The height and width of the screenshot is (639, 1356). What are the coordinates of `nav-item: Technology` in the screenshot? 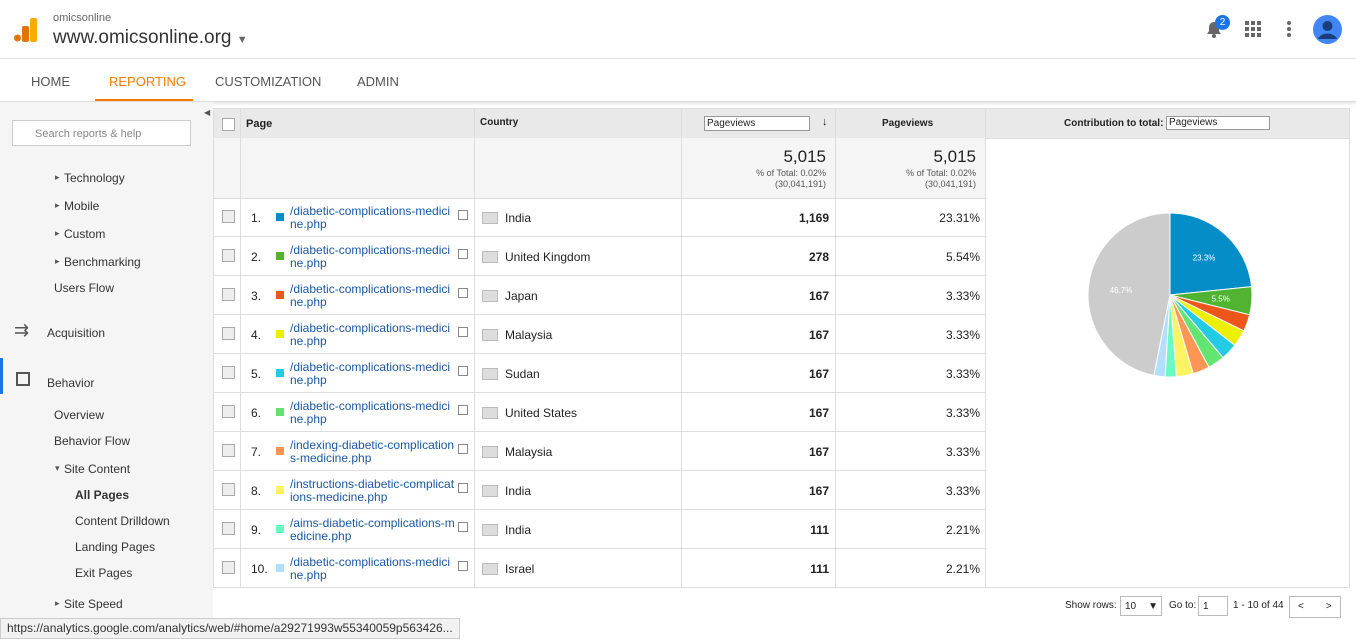 It's located at (94, 178).